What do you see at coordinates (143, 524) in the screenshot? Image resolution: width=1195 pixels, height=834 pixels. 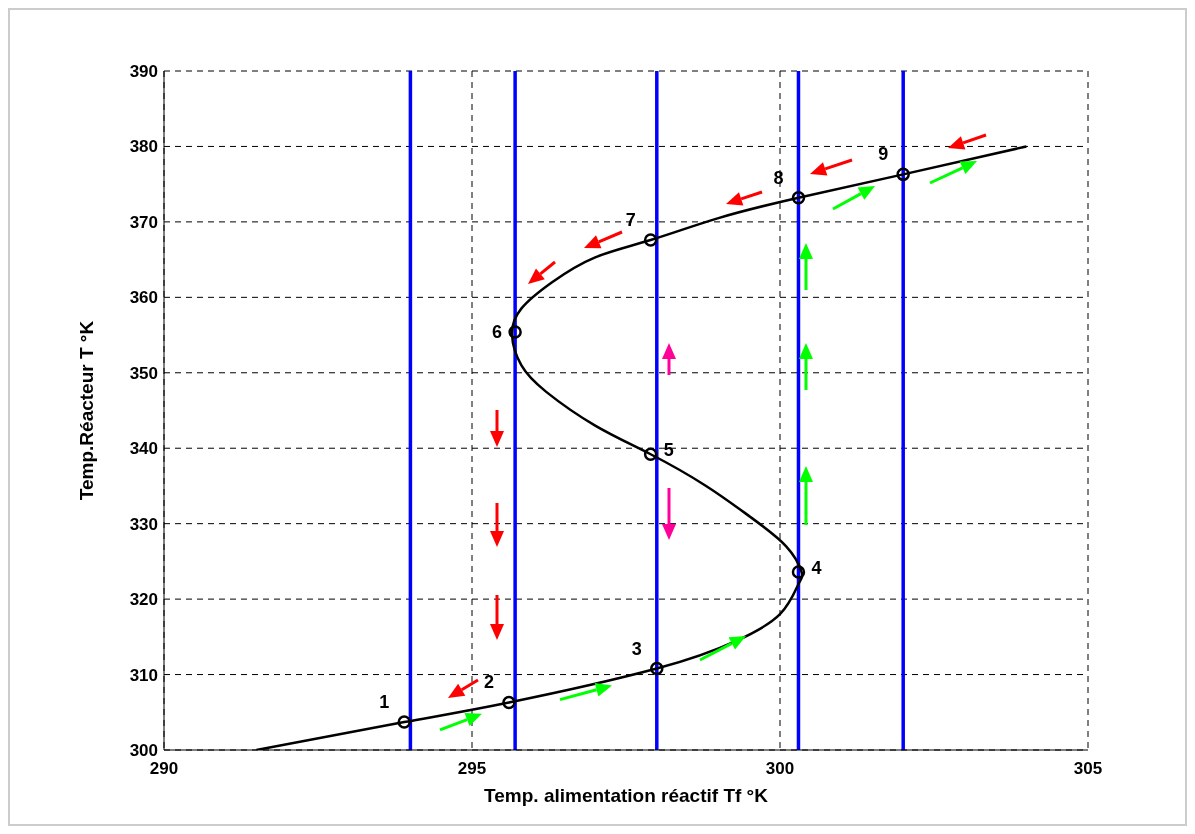 I see `y-tick-label: 330` at bounding box center [143, 524].